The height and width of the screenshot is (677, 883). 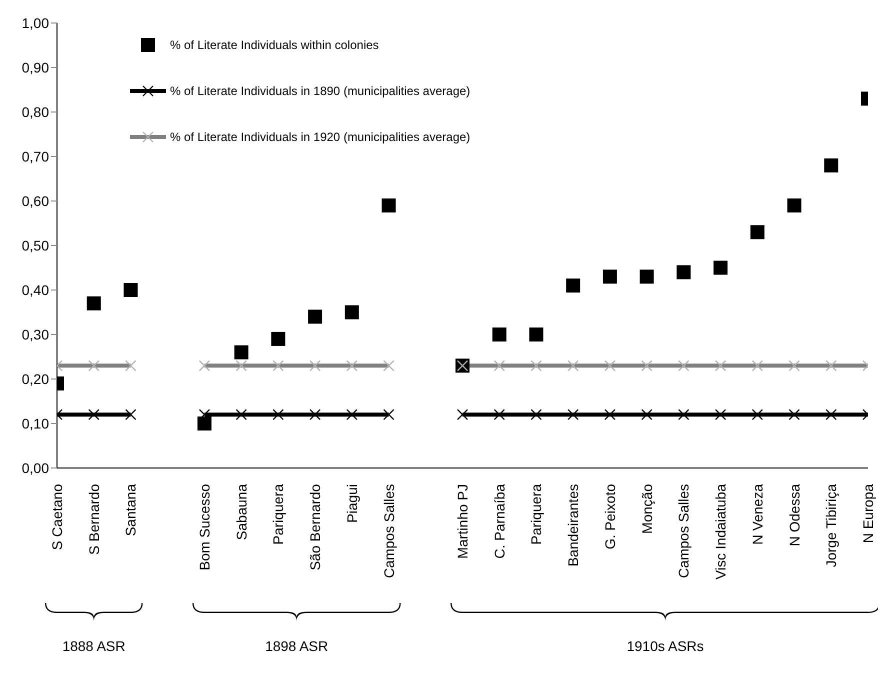 What do you see at coordinates (868, 514) in the screenshot?
I see `x-tick-label: N Europa` at bounding box center [868, 514].